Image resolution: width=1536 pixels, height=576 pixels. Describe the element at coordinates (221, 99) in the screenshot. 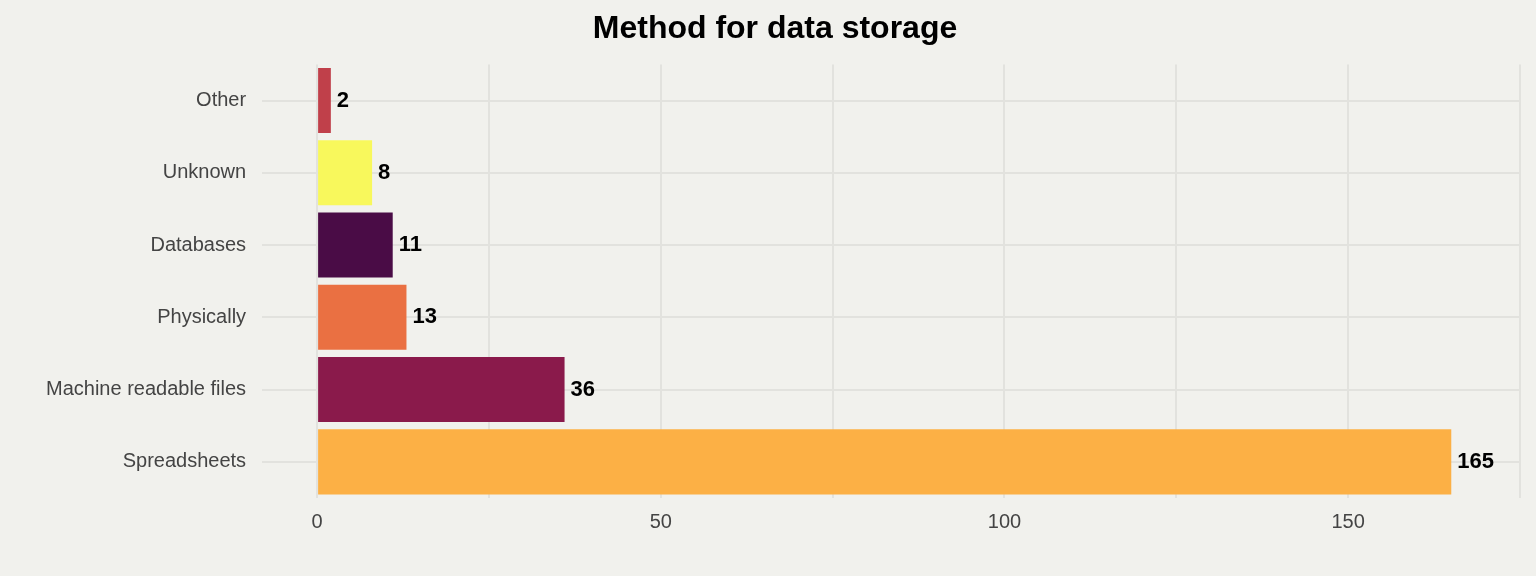

I see `y-tick-label: Other` at that location.